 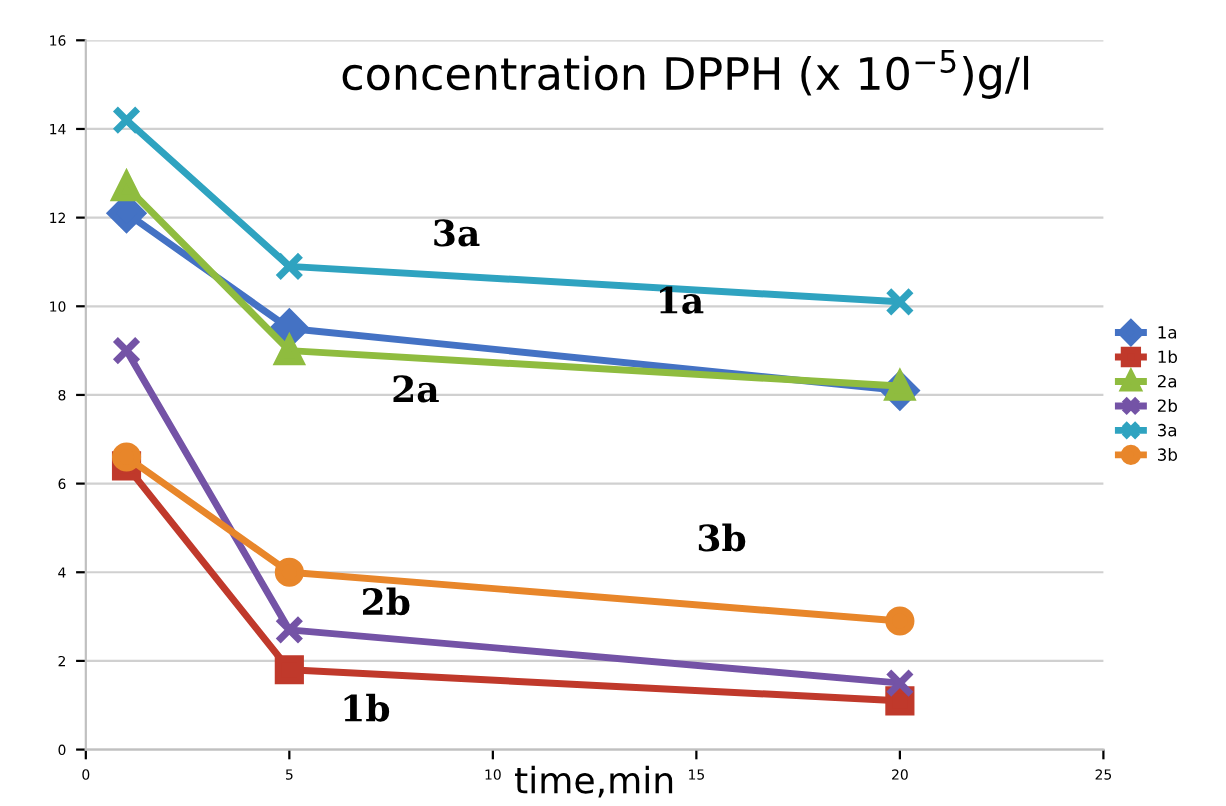 What do you see at coordinates (1167, 430) in the screenshot?
I see `legend-label: 3a` at bounding box center [1167, 430].